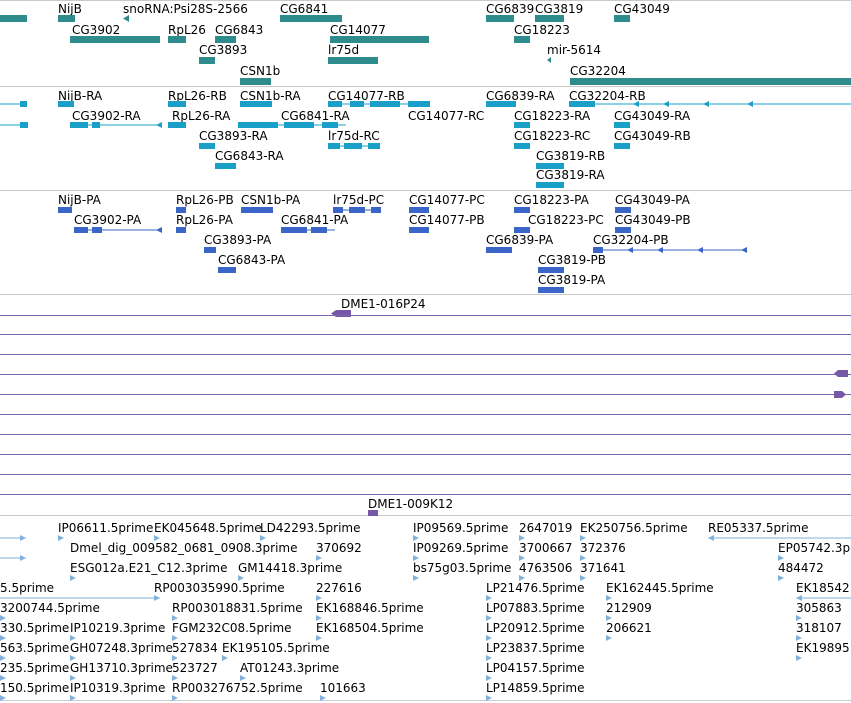  Describe the element at coordinates (535, 608) in the screenshot. I see `est-label: LP07883.5prime` at that location.